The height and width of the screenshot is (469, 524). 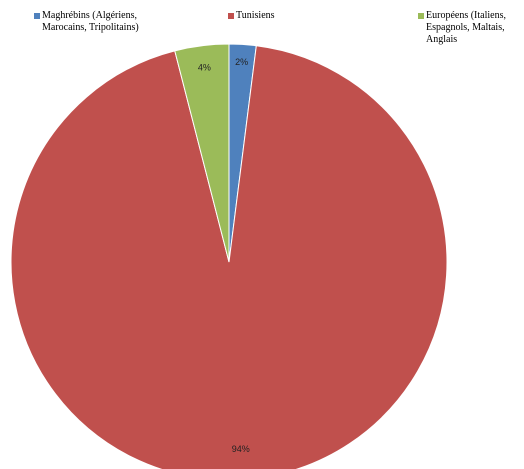 What do you see at coordinates (255, 15) in the screenshot?
I see `legend-label-tunisiens: Tunisiens` at bounding box center [255, 15].